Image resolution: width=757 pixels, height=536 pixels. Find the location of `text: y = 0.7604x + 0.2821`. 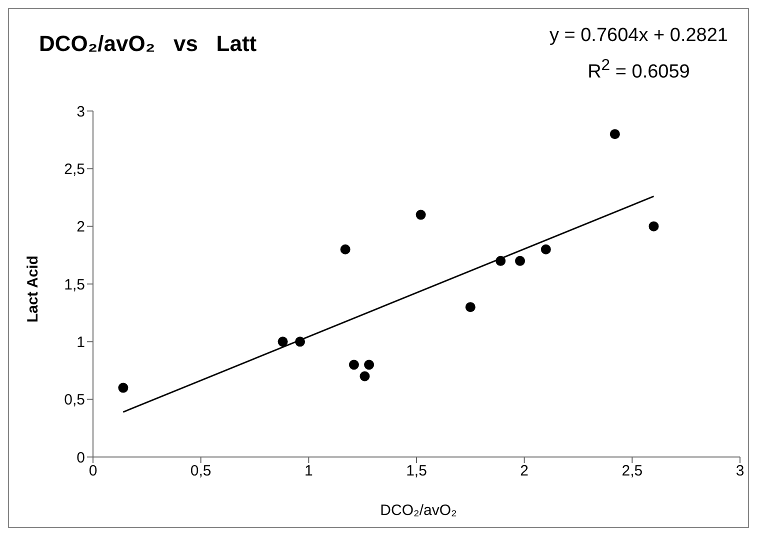

text: y = 0.7604x + 0.2821 is located at coordinates (638, 35).